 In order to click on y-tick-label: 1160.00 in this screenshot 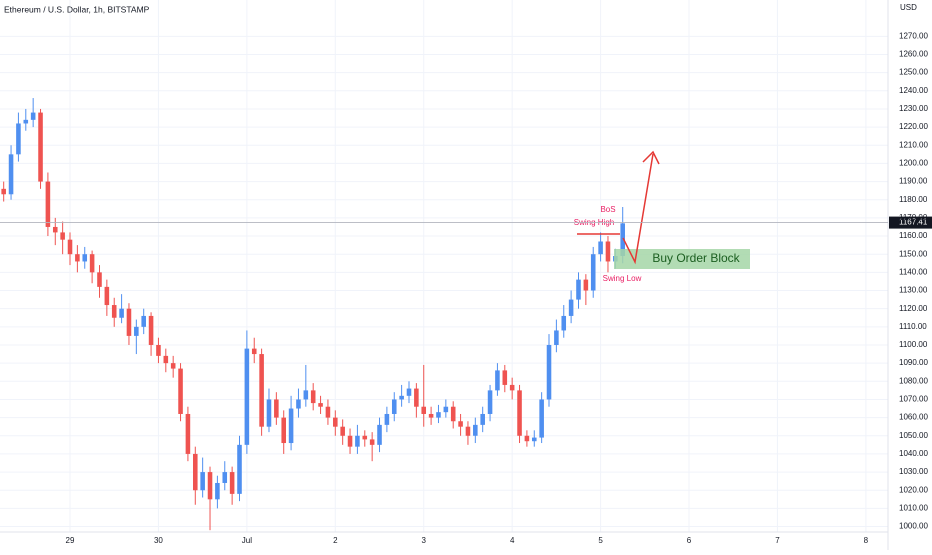, I will do `click(913, 235)`.